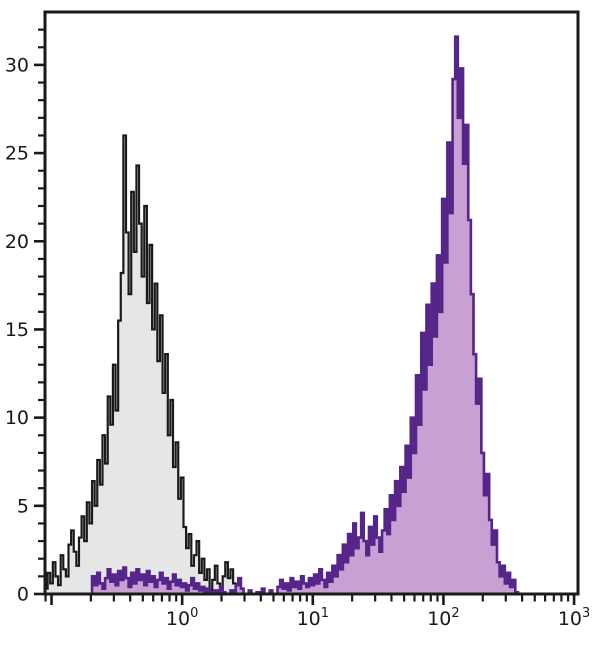 Image resolution: width=600 pixels, height=645 pixels. What do you see at coordinates (17, 154) in the screenshot?
I see `y-tick-label: 25` at bounding box center [17, 154].